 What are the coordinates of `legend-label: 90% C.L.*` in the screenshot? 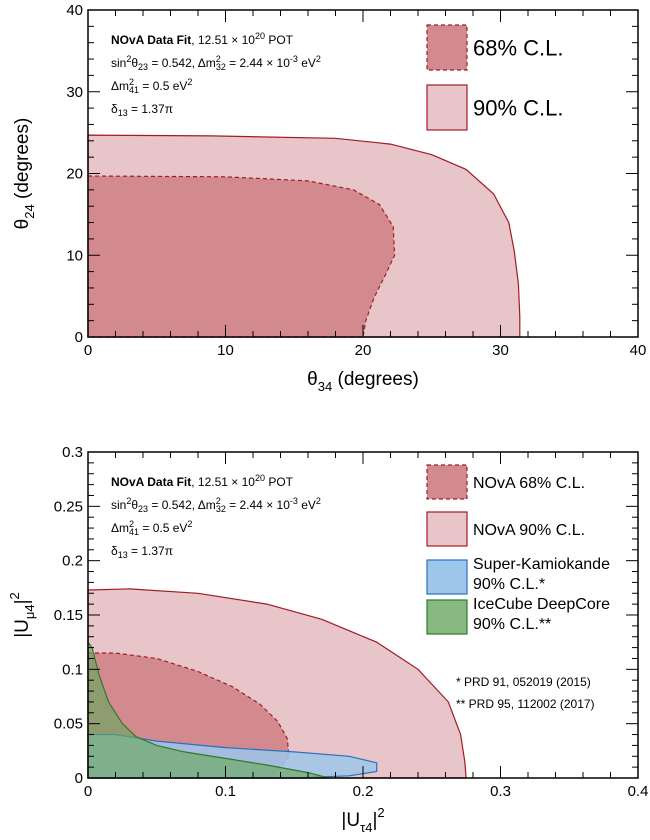 It's located at (509, 584).